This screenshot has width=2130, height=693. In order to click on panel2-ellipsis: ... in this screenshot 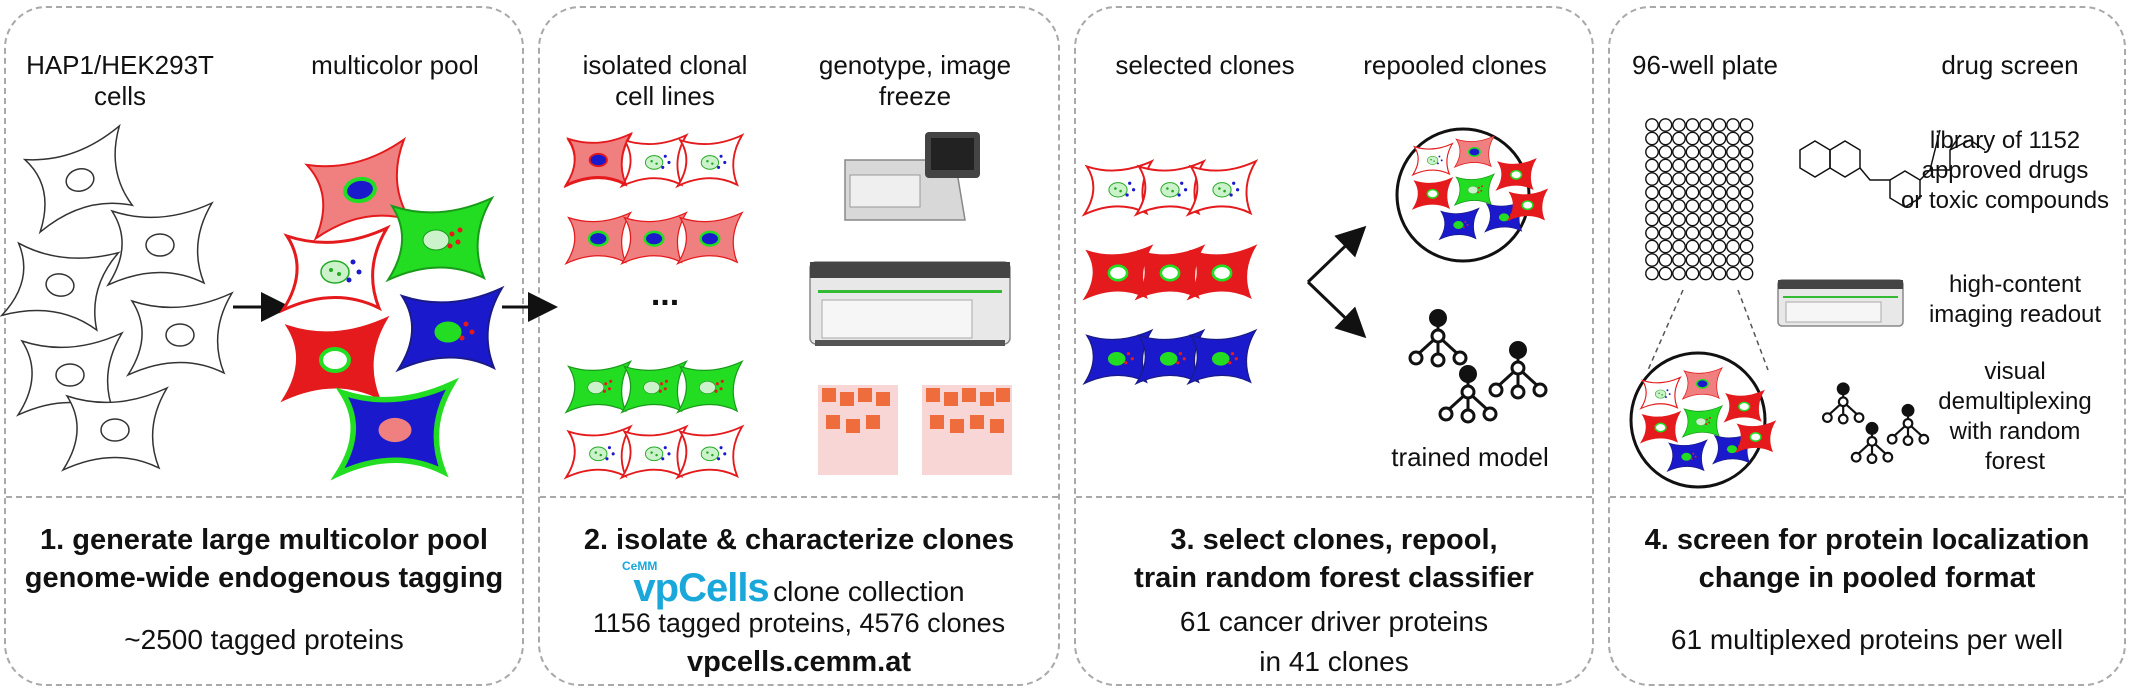, I will do `click(665, 294)`.